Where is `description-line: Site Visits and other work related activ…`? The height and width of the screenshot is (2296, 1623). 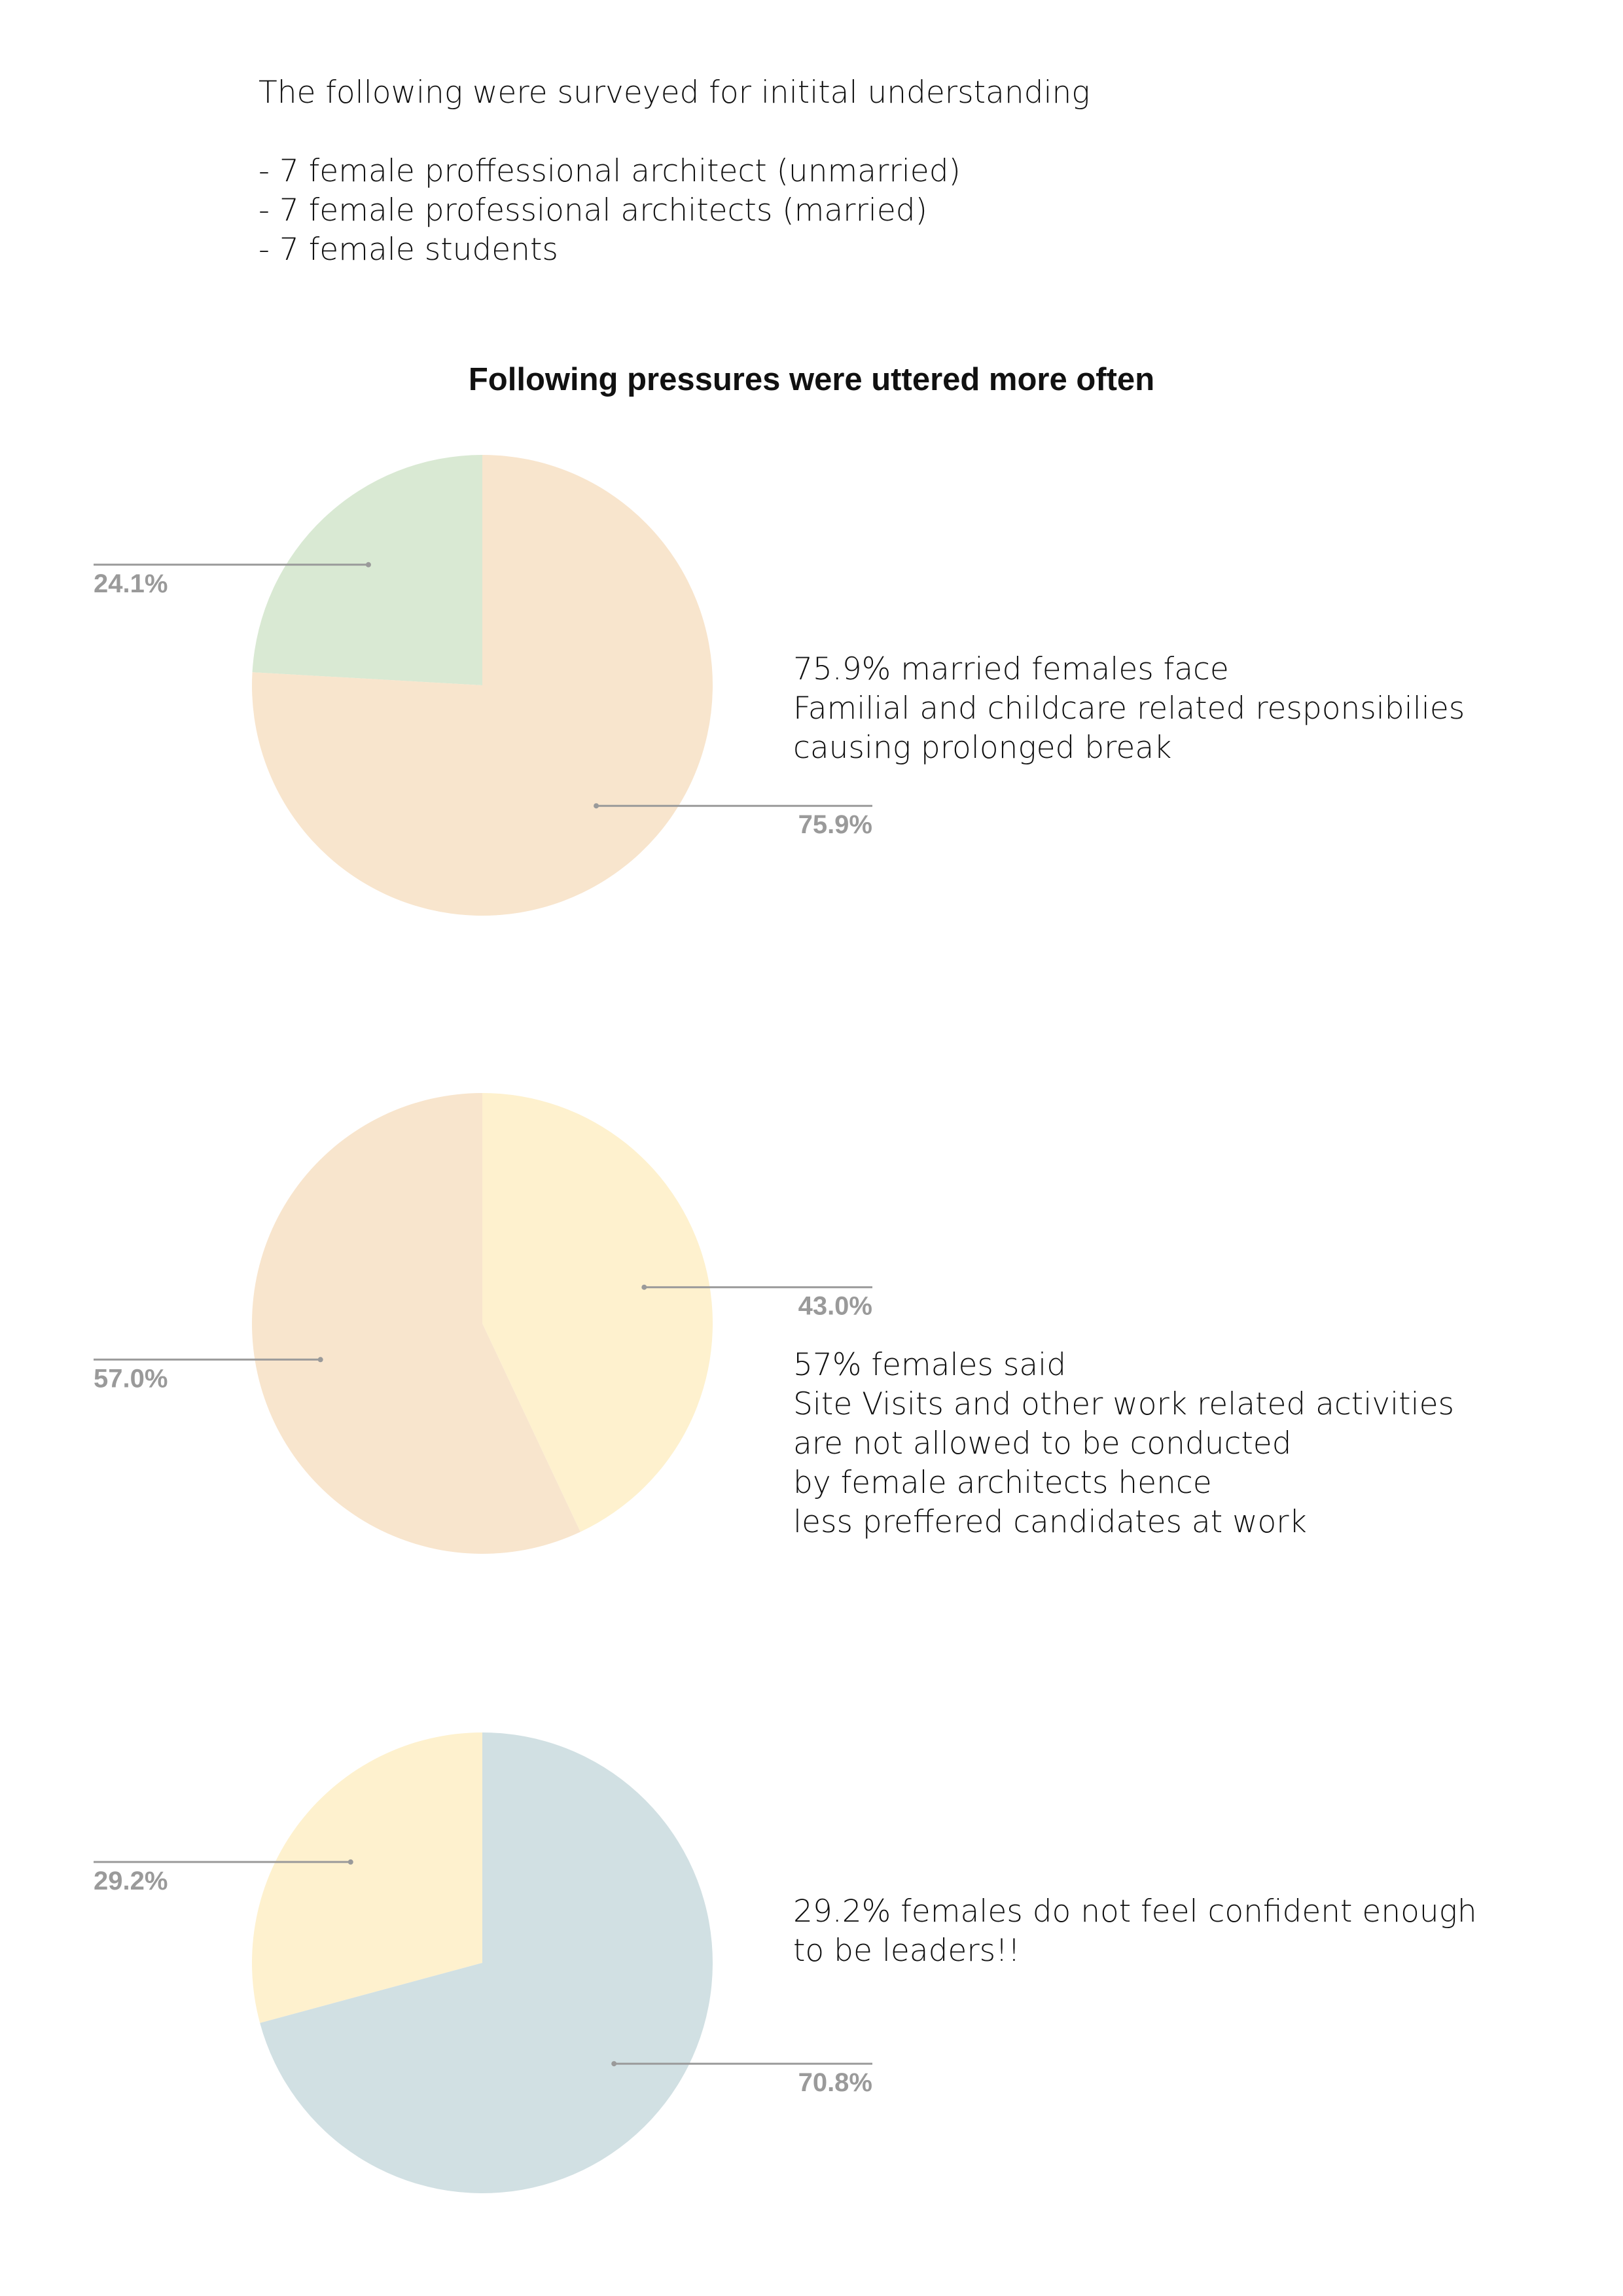
description-line: Site Visits and other work related activ… is located at coordinates (1124, 1404).